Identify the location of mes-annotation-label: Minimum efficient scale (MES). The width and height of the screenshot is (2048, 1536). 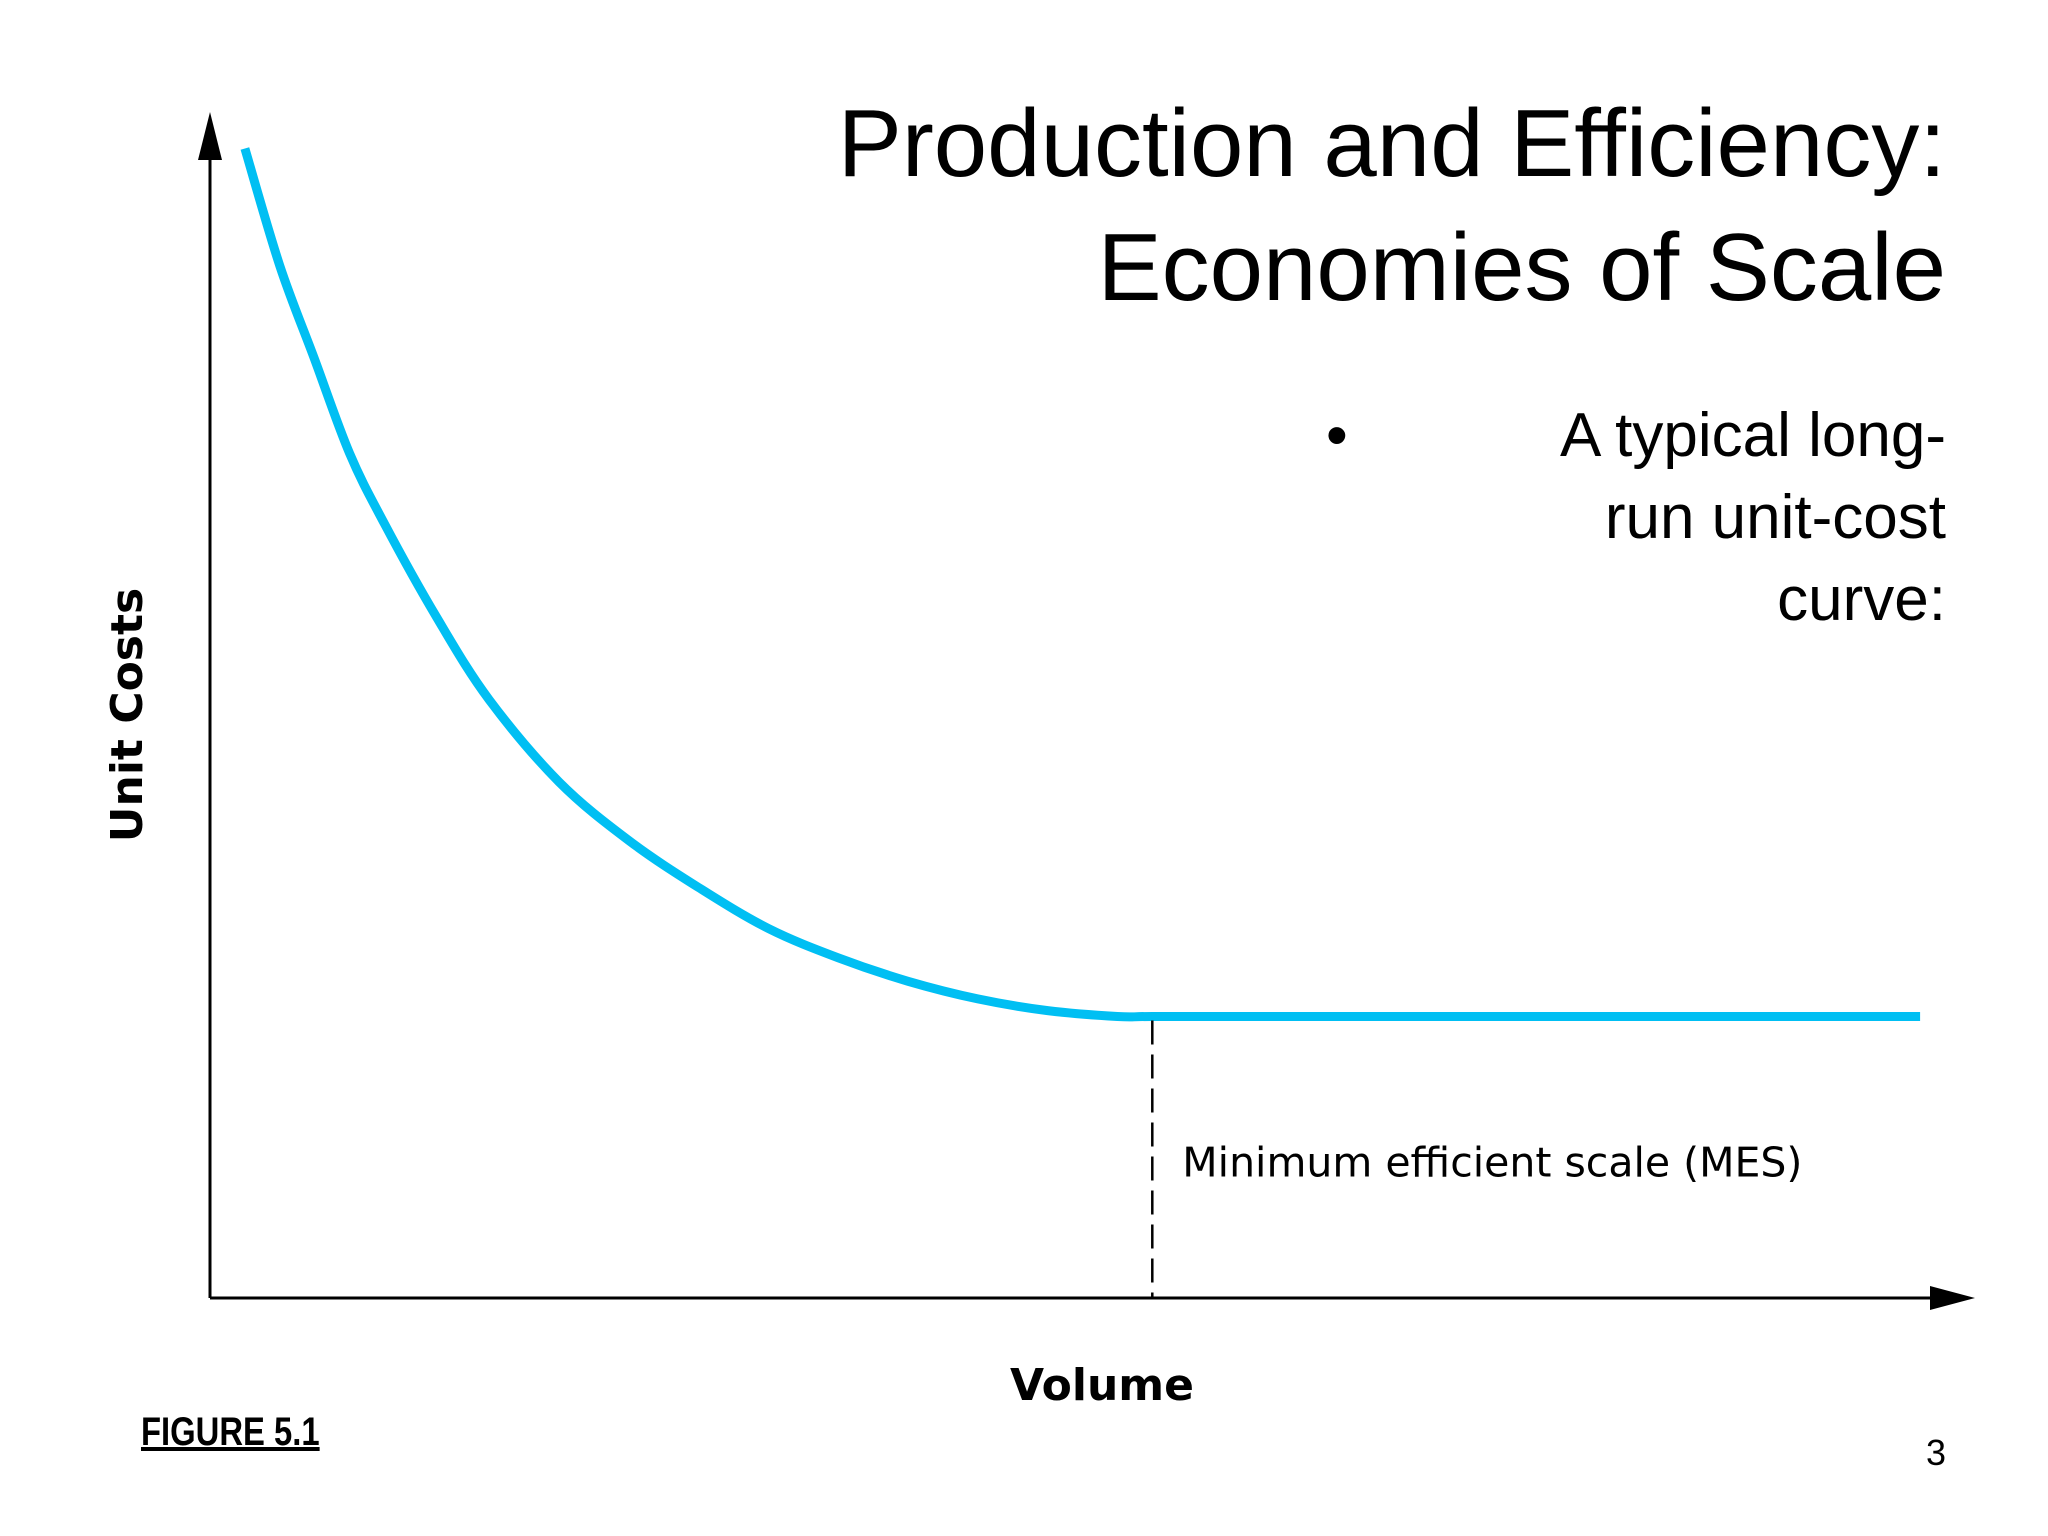
(1492, 1162).